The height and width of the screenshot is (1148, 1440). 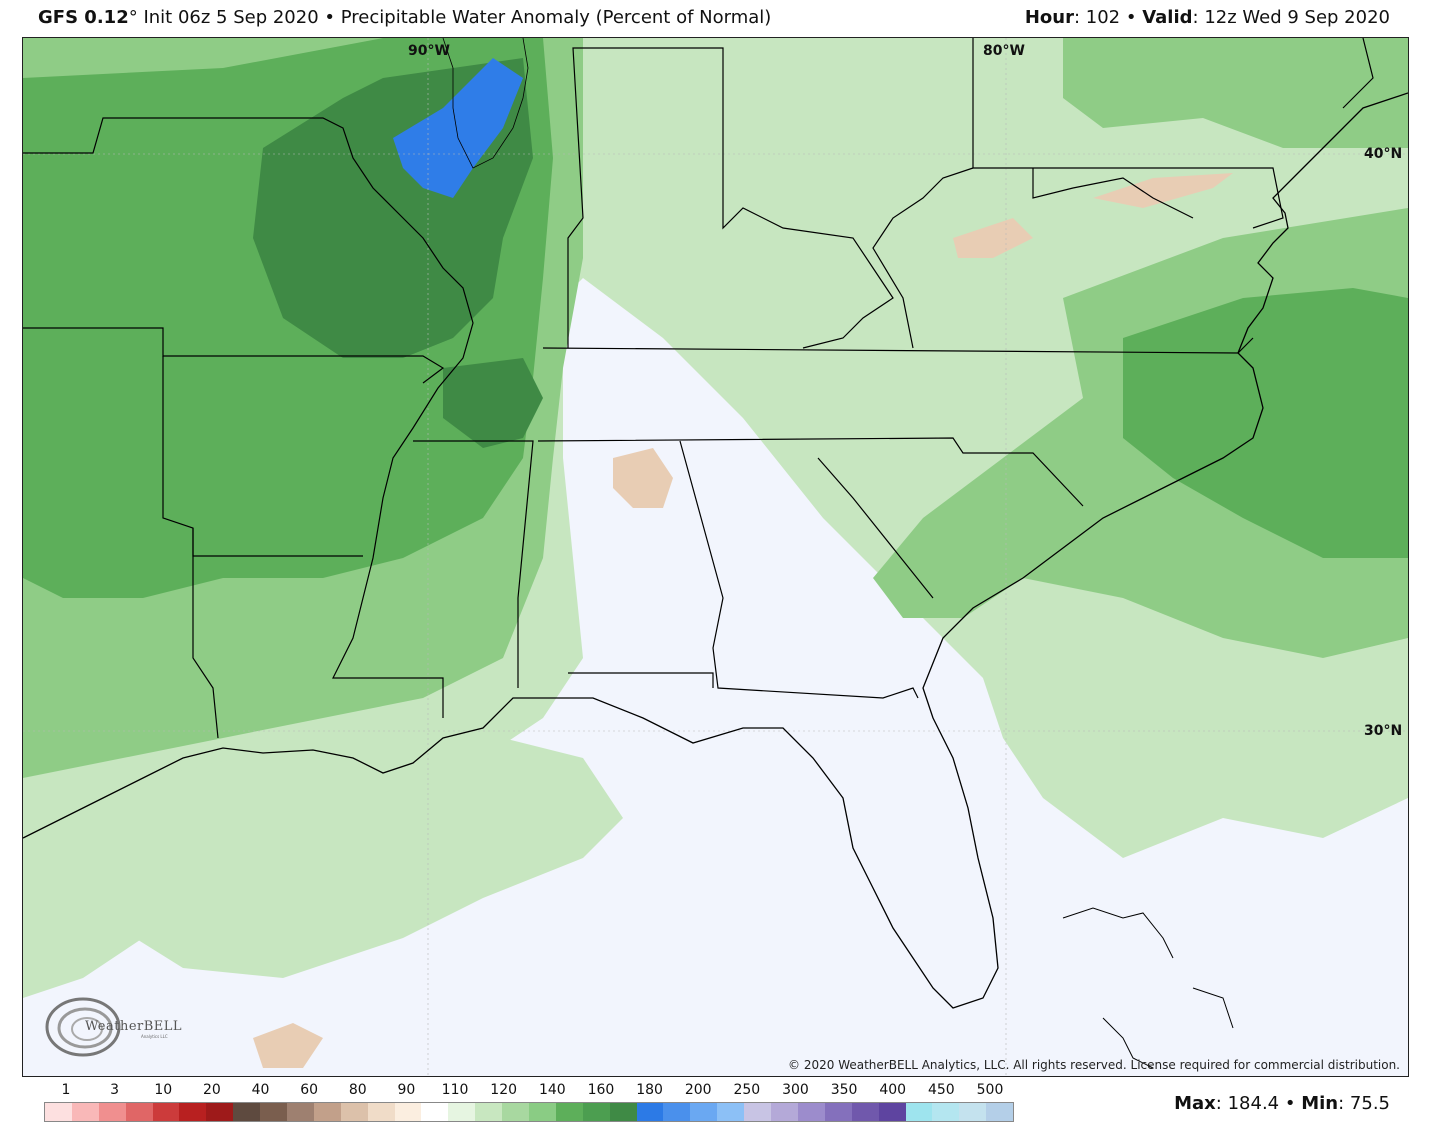 What do you see at coordinates (234, 355) in the screenshot?
I see `border-mo-ar` at bounding box center [234, 355].